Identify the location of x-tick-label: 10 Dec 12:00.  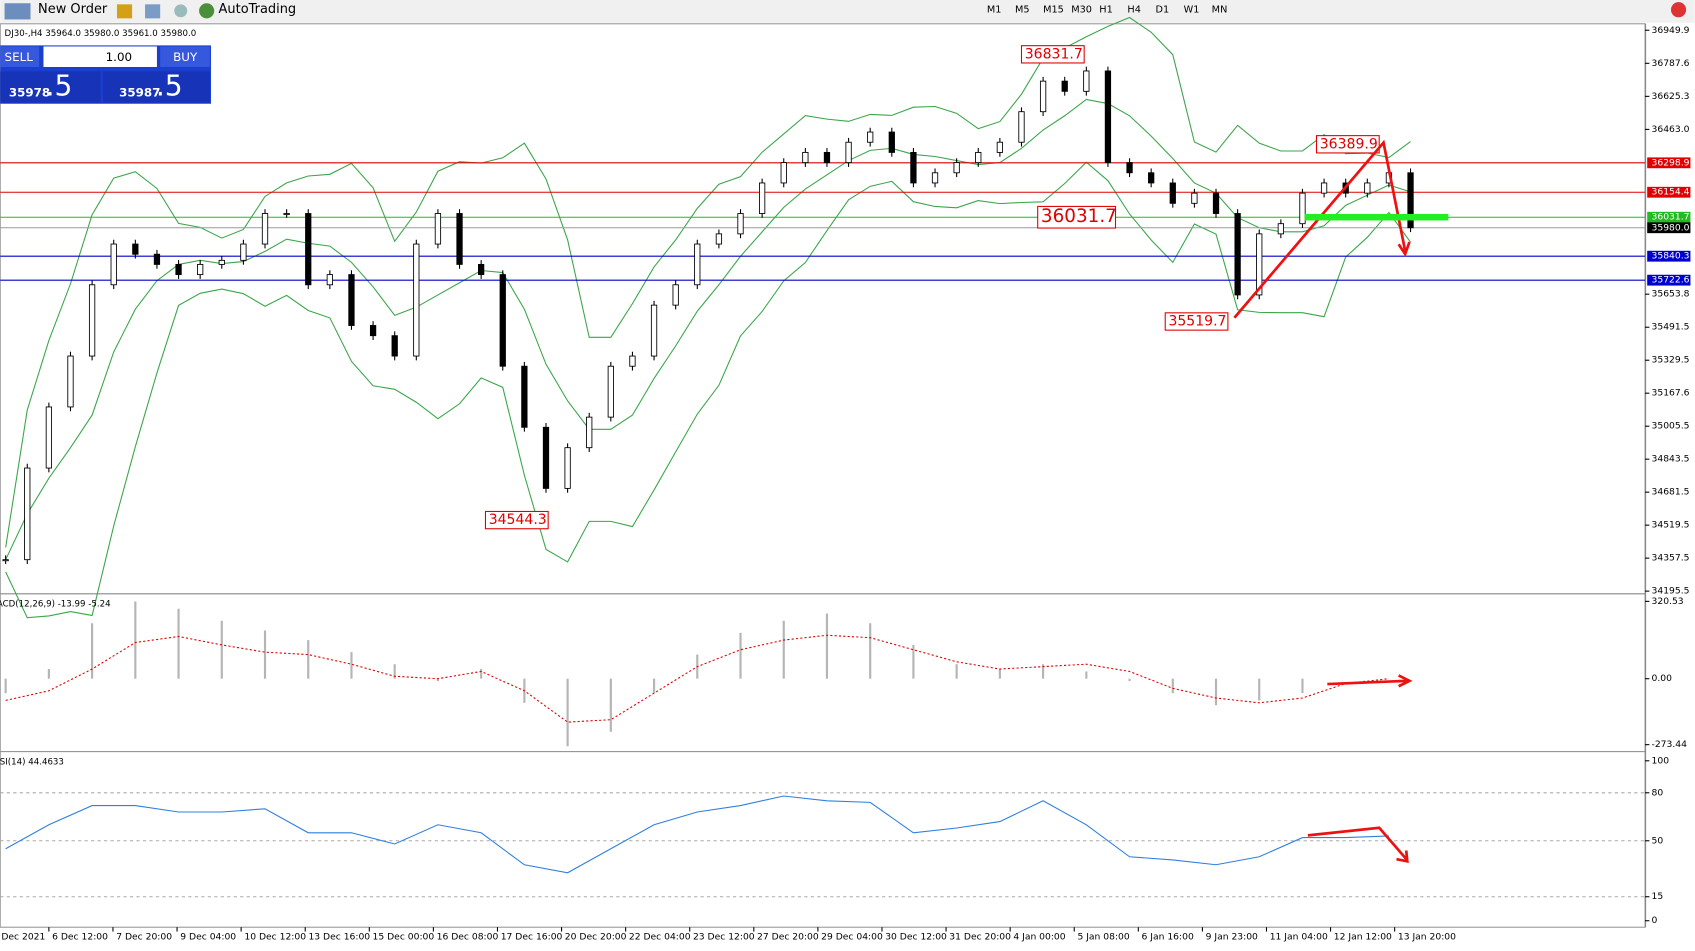
(275, 936).